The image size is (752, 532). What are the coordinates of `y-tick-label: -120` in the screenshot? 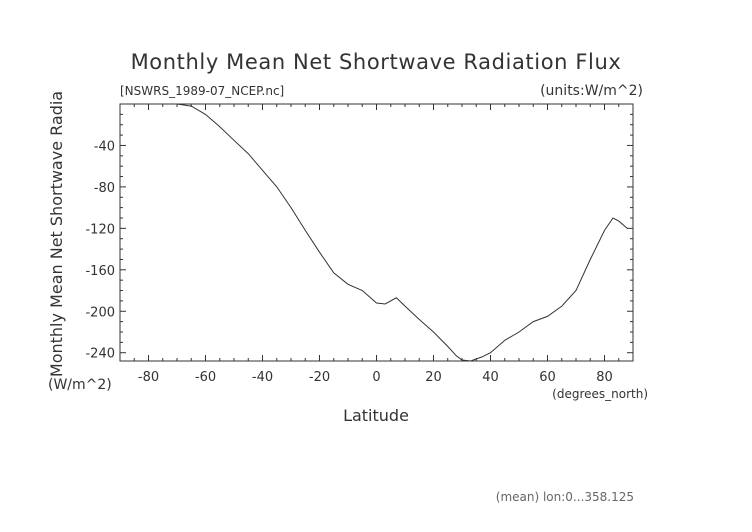 It's located at (100, 229).